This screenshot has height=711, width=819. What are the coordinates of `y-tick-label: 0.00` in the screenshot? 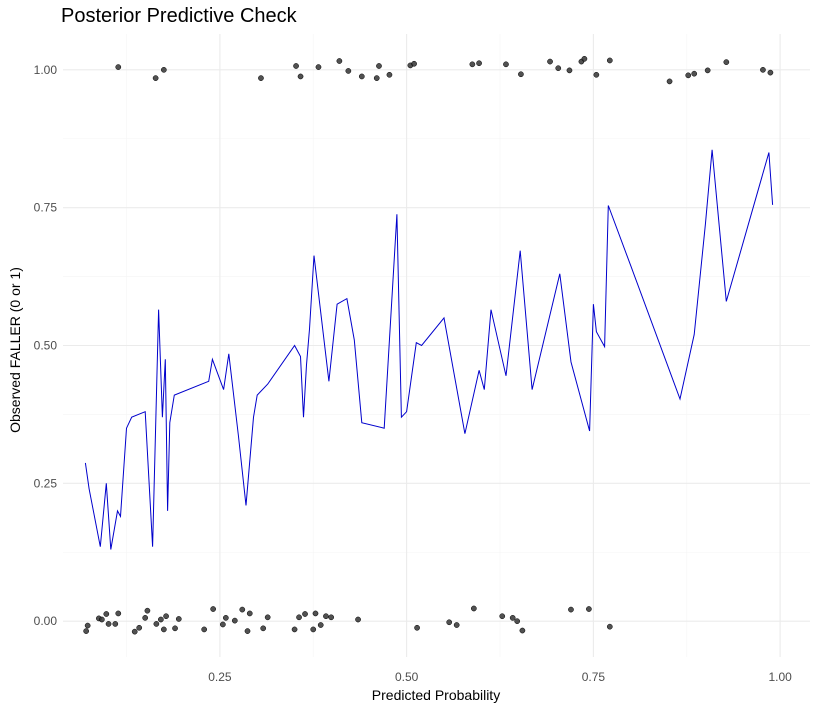 It's located at (46, 621).